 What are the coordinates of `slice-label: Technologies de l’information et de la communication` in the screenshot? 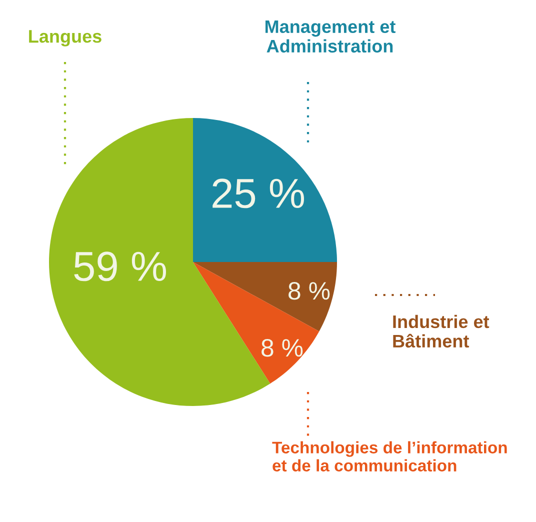 It's located at (389, 456).